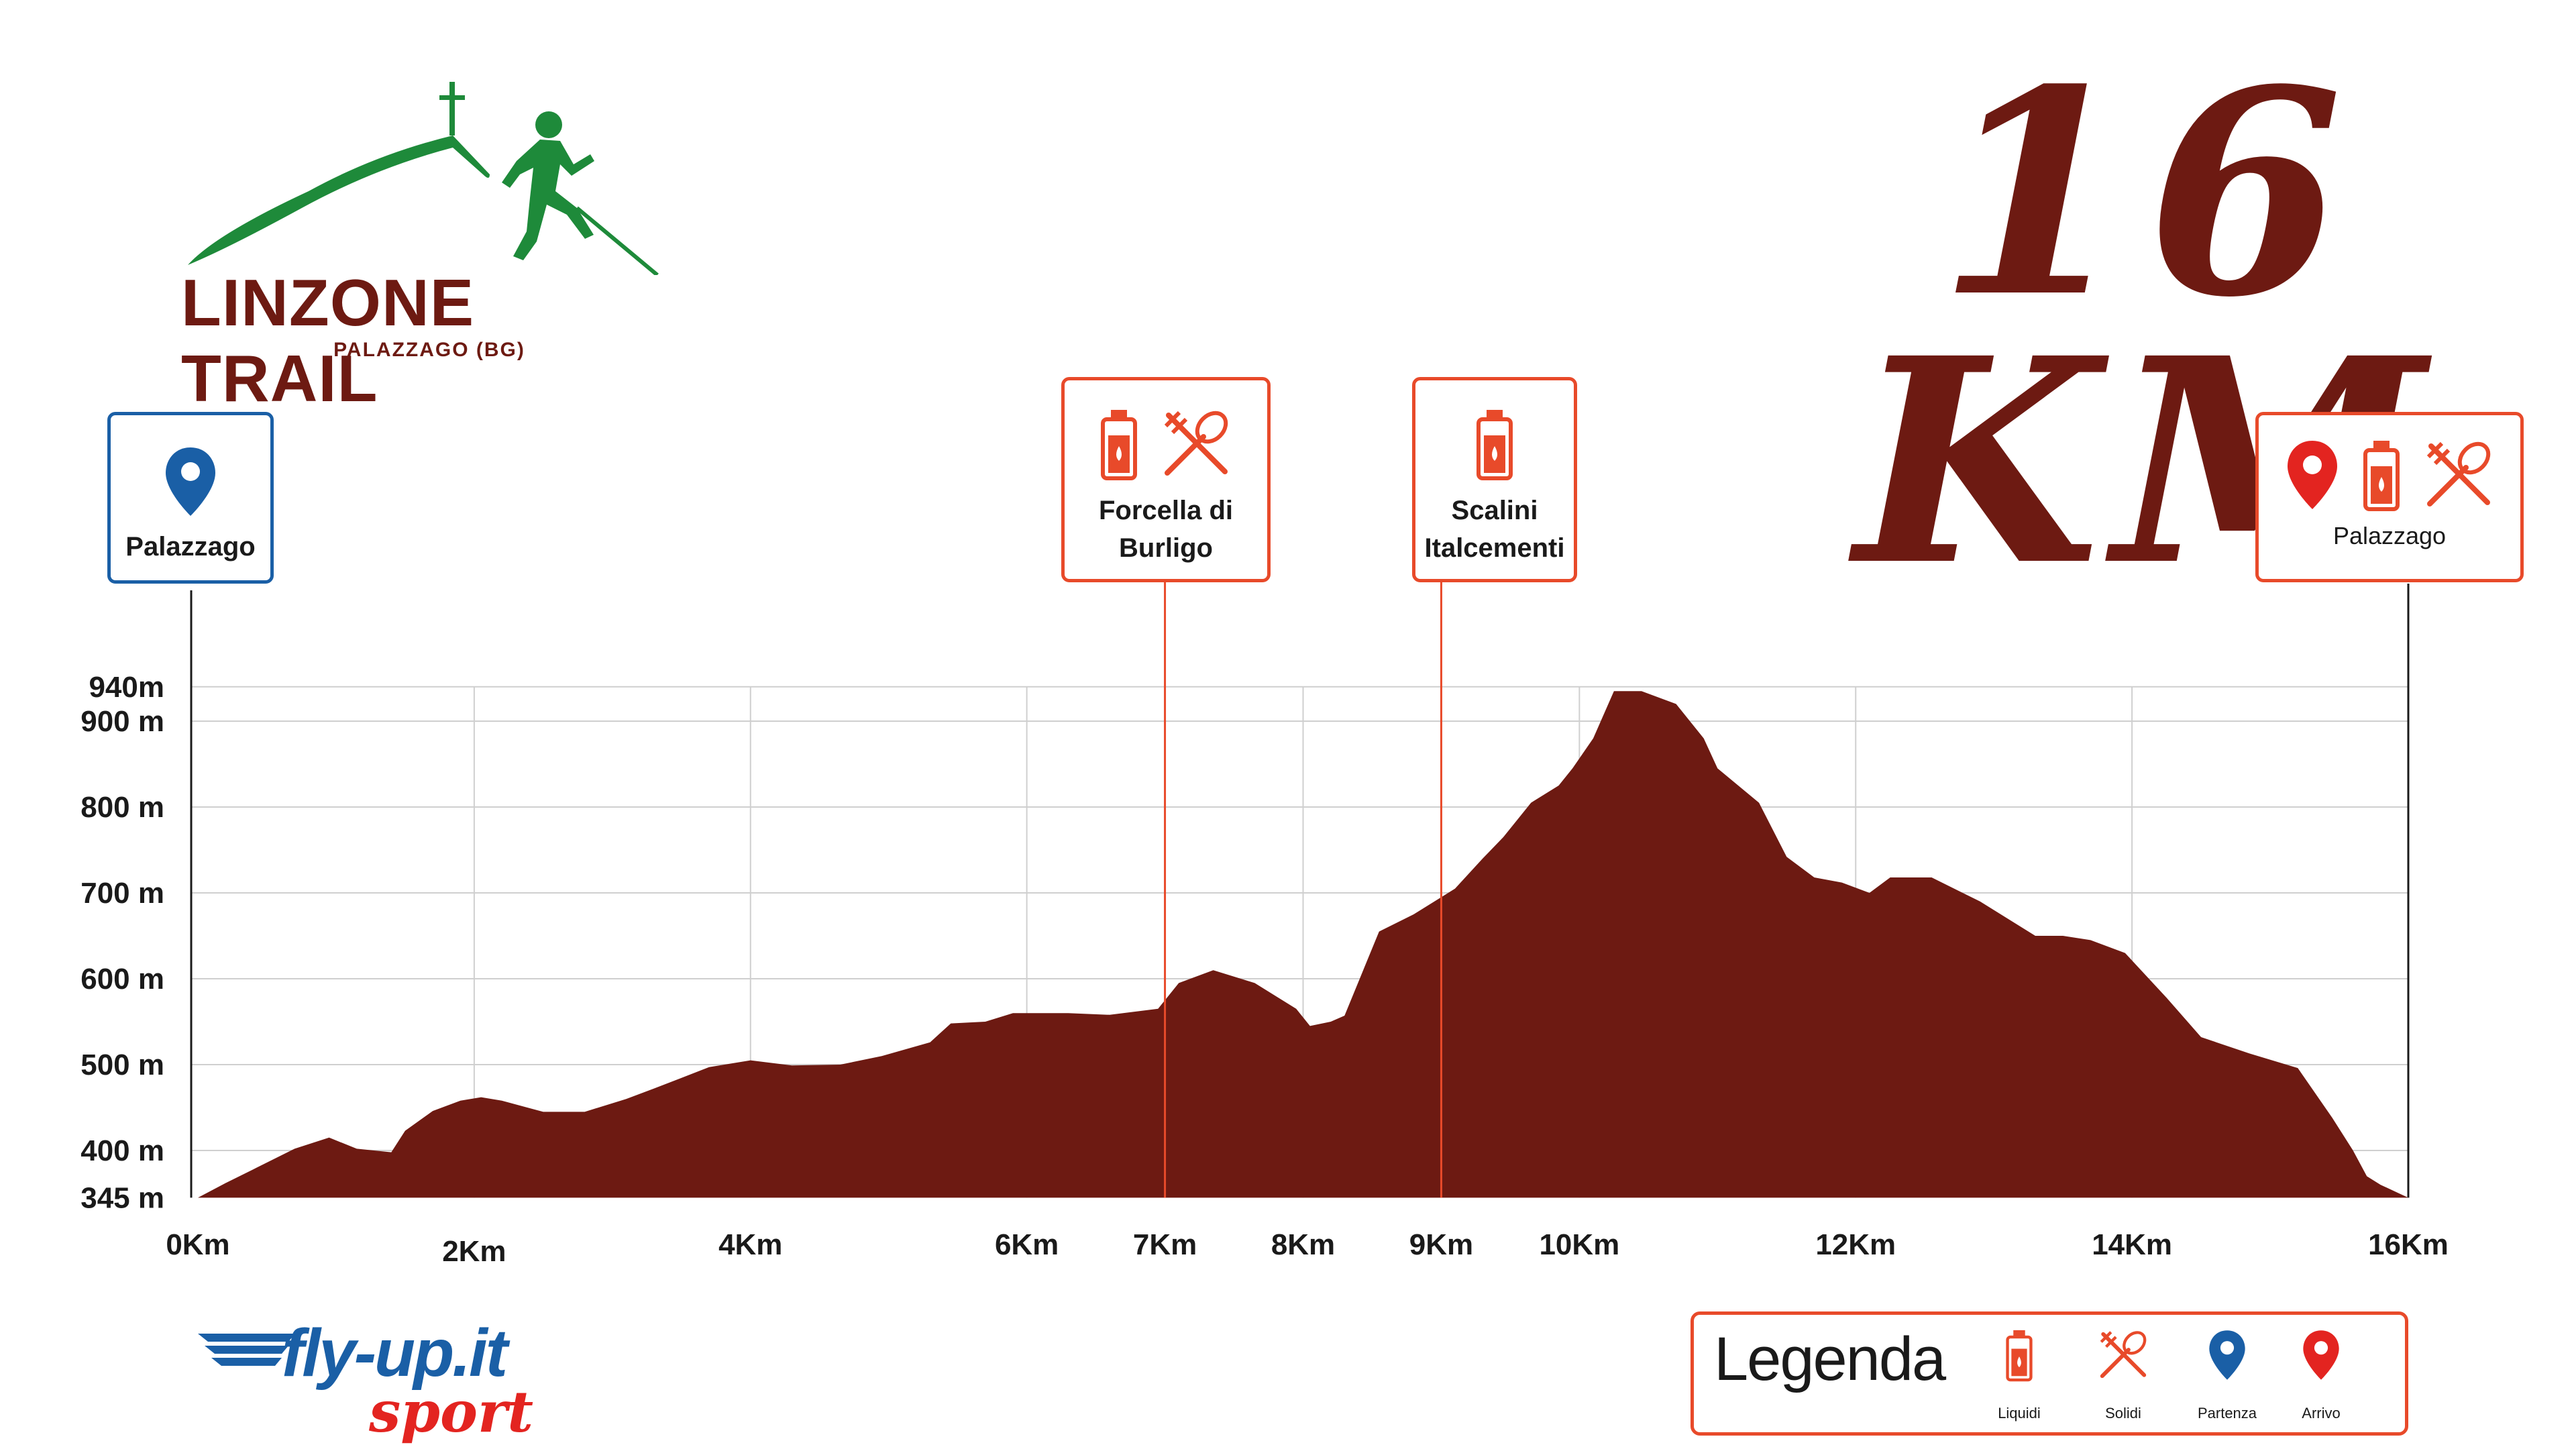  I want to click on x-tick-label: 16Km, so click(2408, 1244).